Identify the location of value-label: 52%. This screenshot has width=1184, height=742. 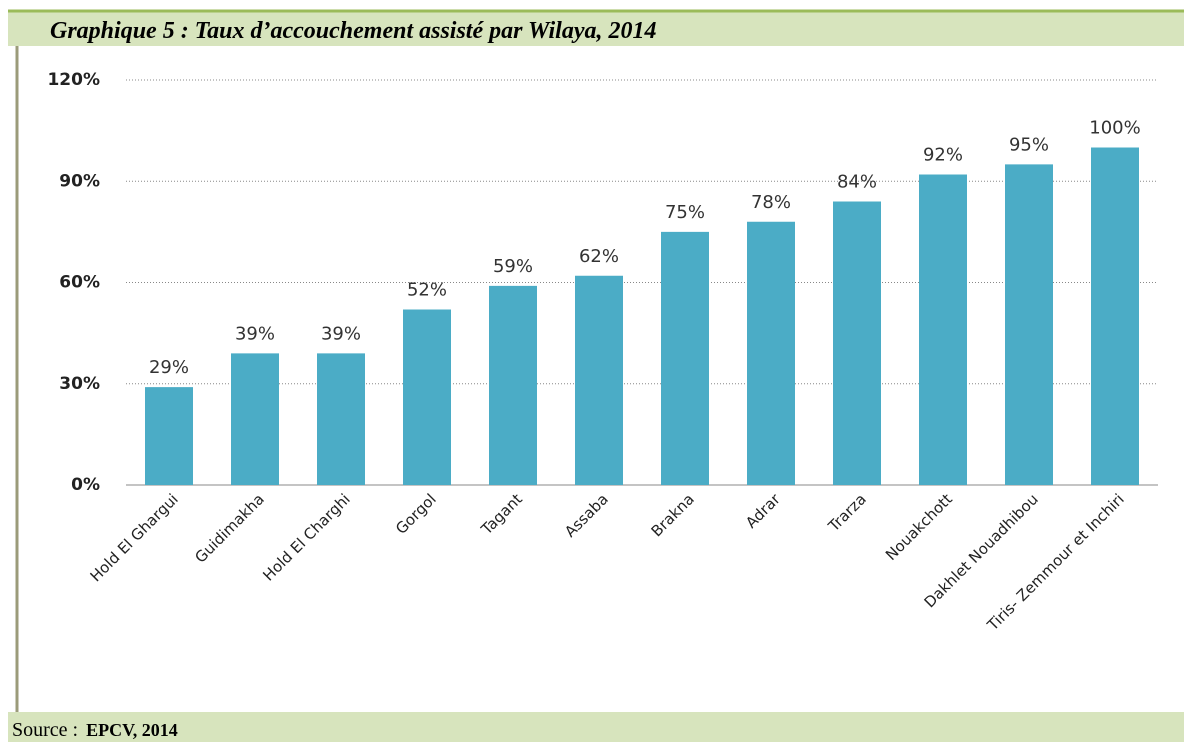
(427, 290).